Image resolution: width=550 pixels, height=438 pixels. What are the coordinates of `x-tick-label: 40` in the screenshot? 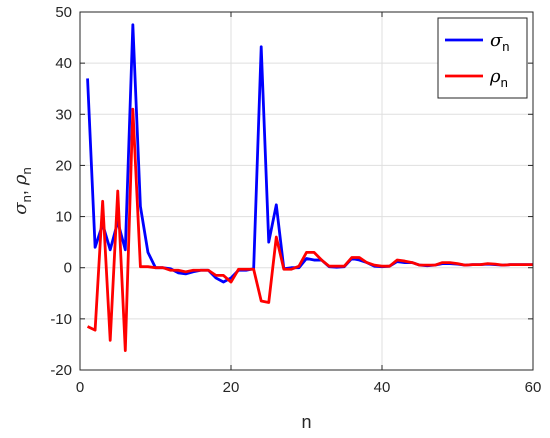 It's located at (382, 387).